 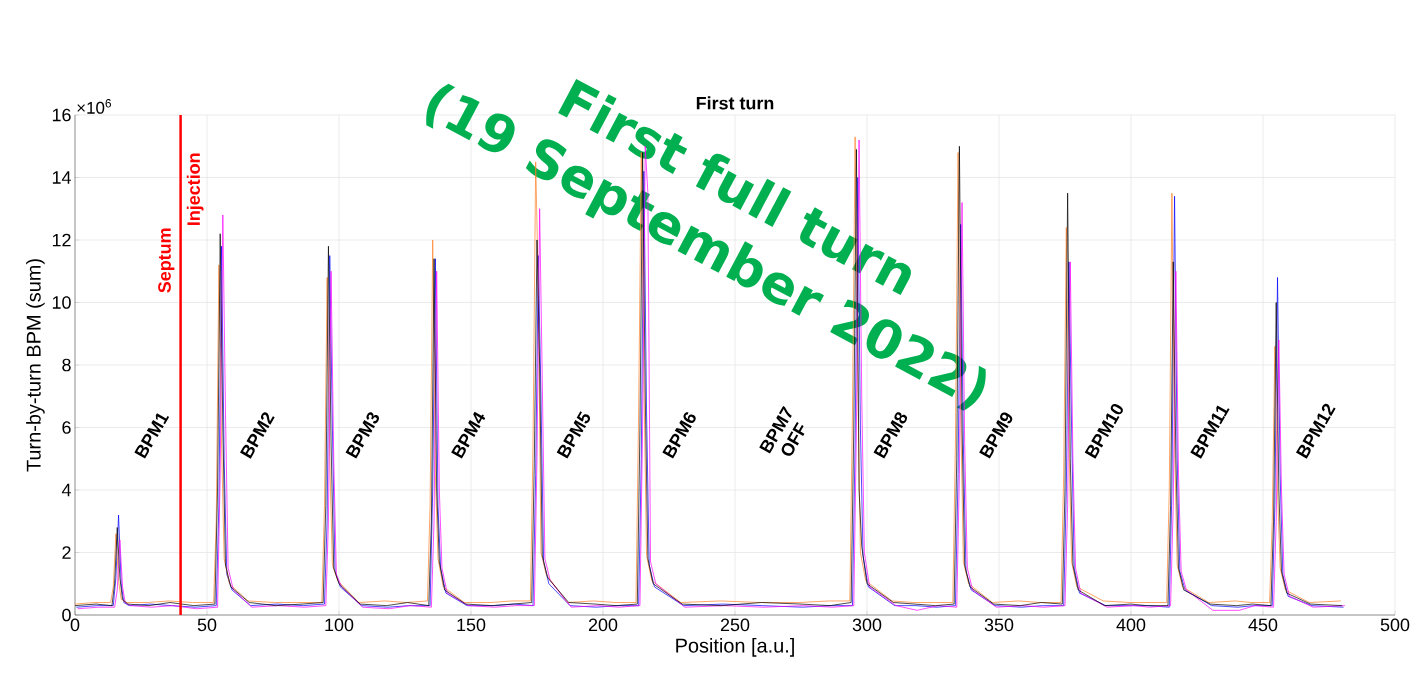 What do you see at coordinates (66, 615) in the screenshot?
I see `y-tick-label: 0` at bounding box center [66, 615].